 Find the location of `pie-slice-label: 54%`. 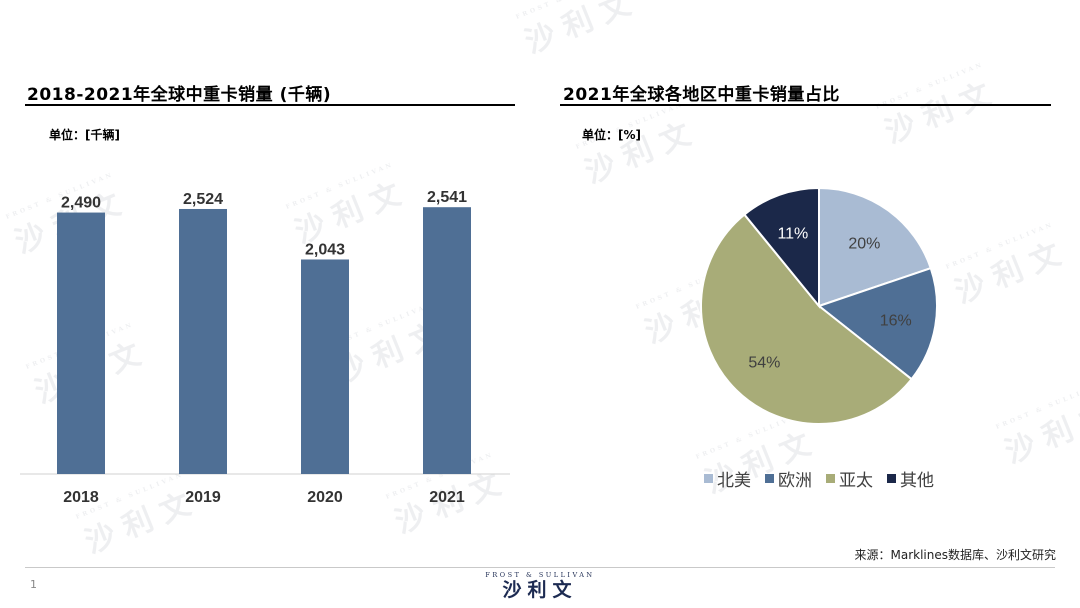

pie-slice-label: 54% is located at coordinates (764, 362).